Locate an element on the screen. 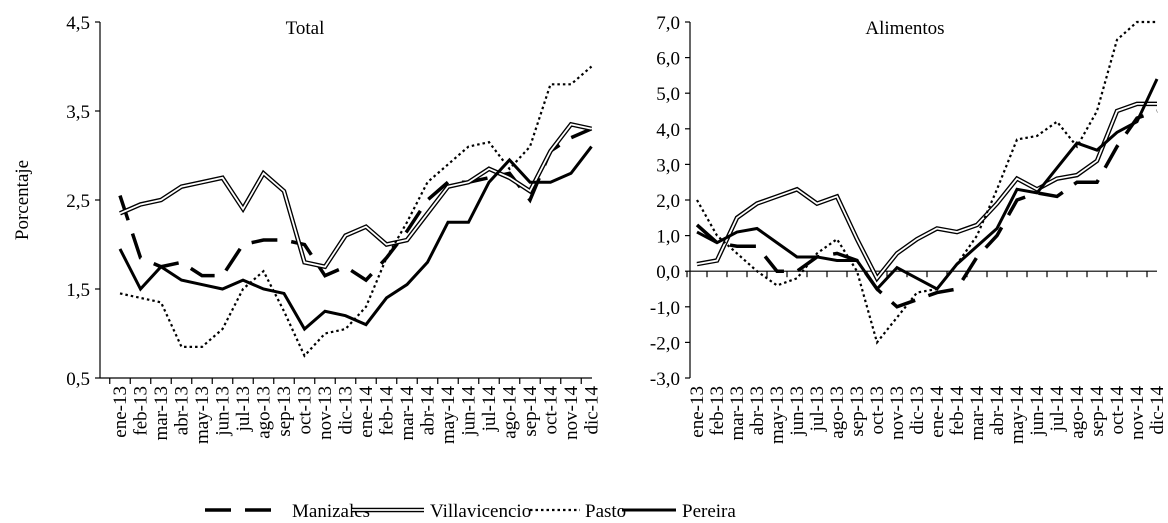 This screenshot has width=1168, height=523. y-tick-label: 3,0 is located at coordinates (668, 165).